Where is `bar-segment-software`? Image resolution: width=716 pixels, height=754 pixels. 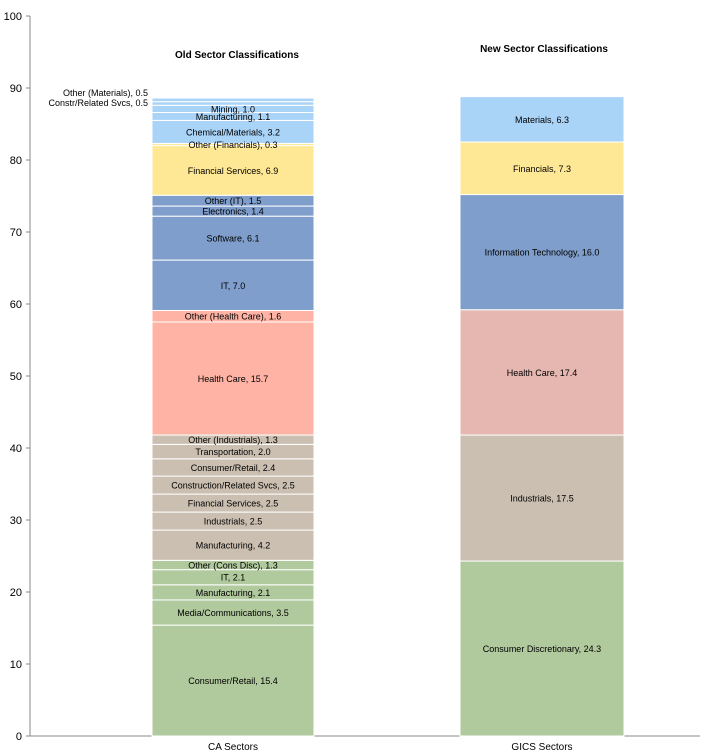 bar-segment-software is located at coordinates (233, 238).